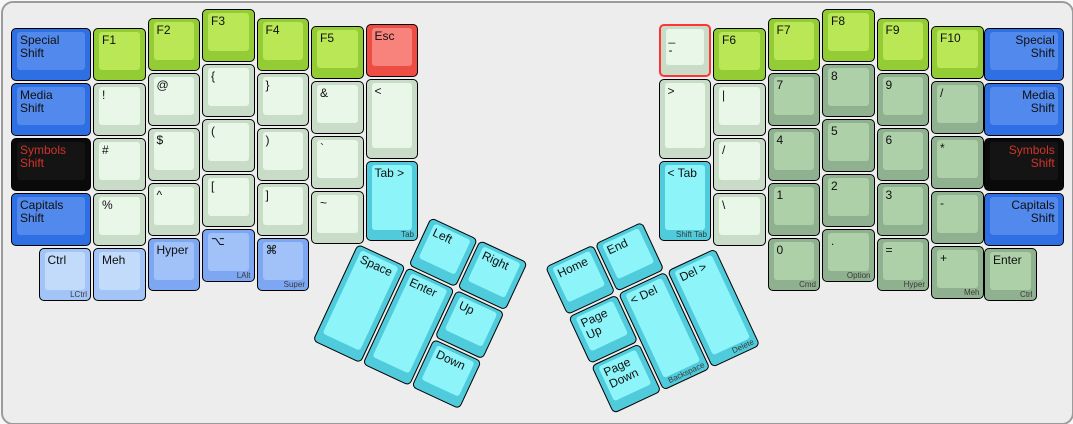 The height and width of the screenshot is (424, 1073). What do you see at coordinates (173, 264) in the screenshot?
I see `key-hyper: Hyper` at bounding box center [173, 264].